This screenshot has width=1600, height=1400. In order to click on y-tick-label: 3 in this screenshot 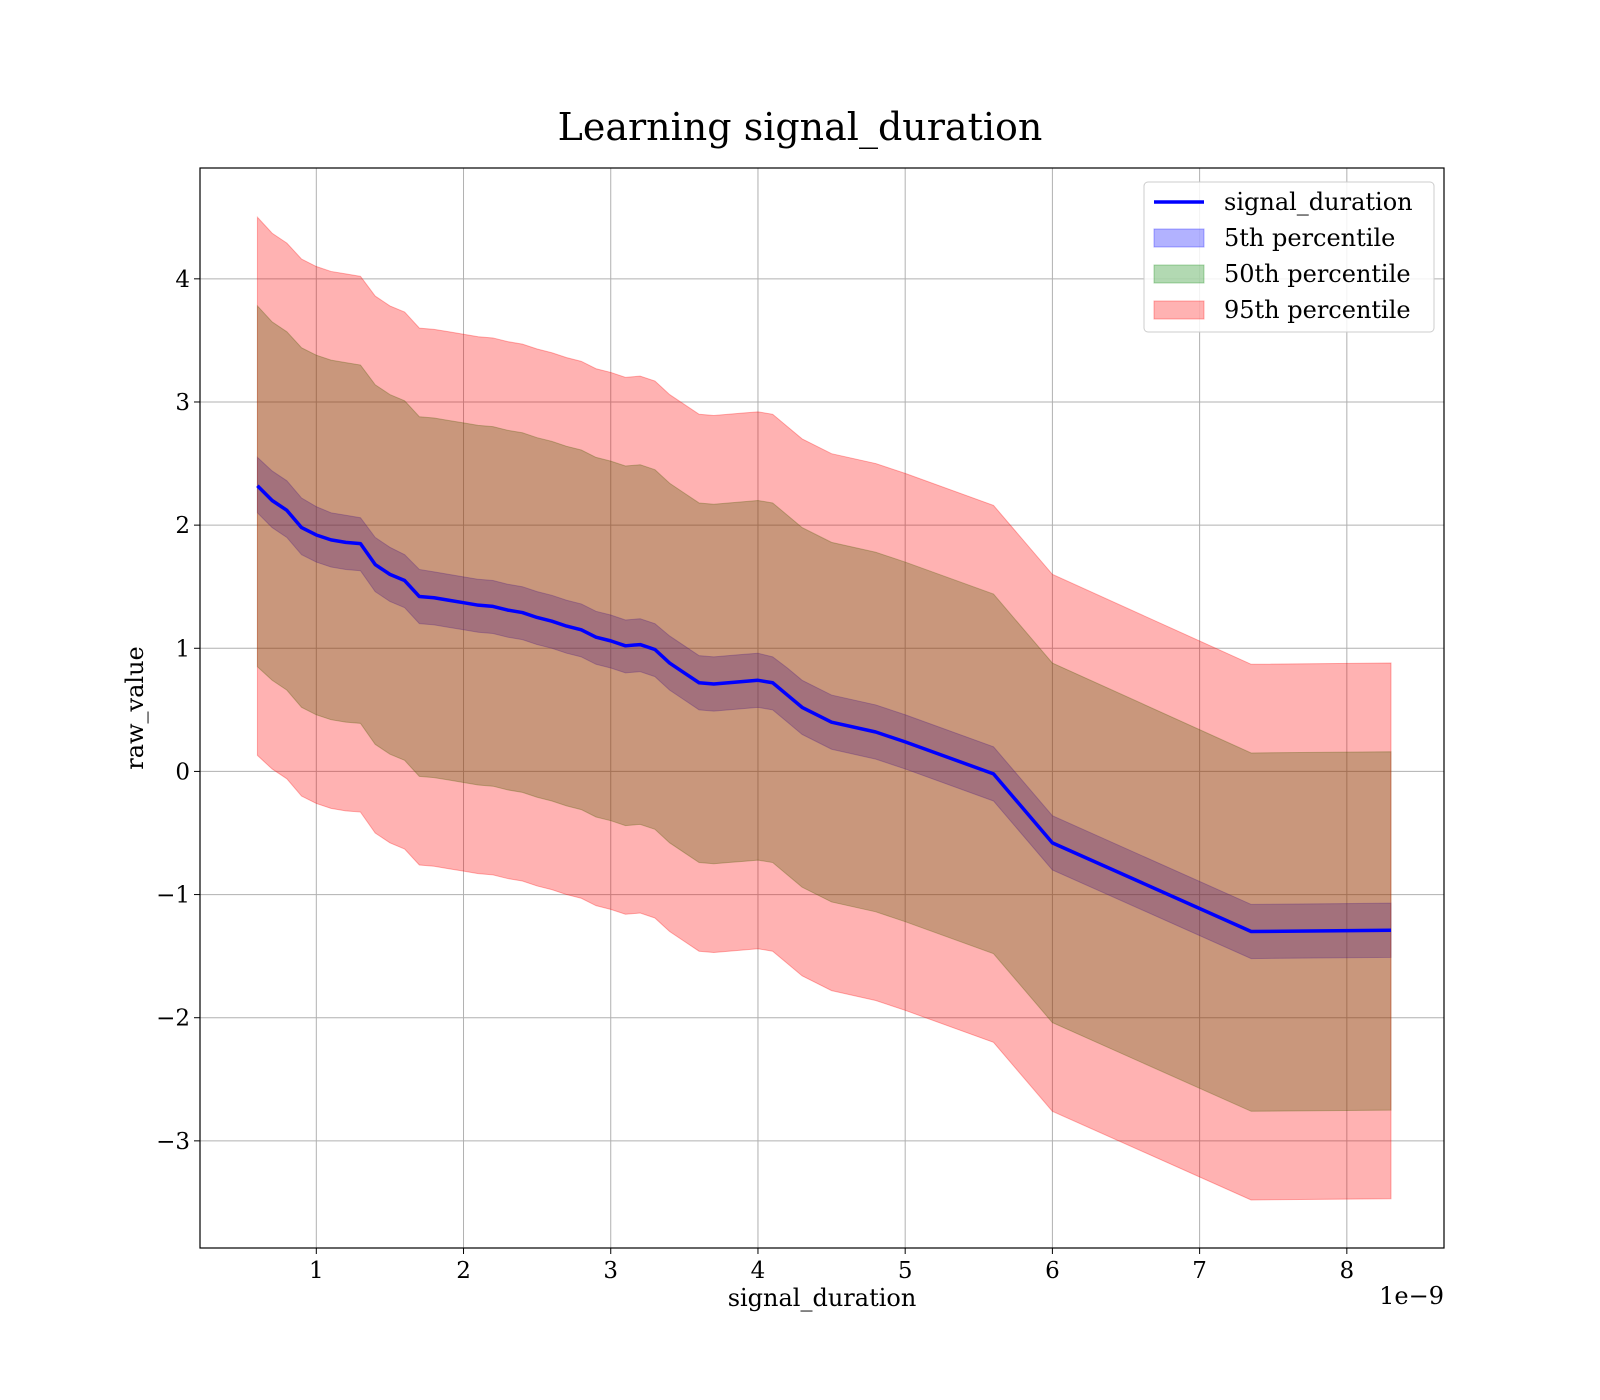, I will do `click(182, 403)`.